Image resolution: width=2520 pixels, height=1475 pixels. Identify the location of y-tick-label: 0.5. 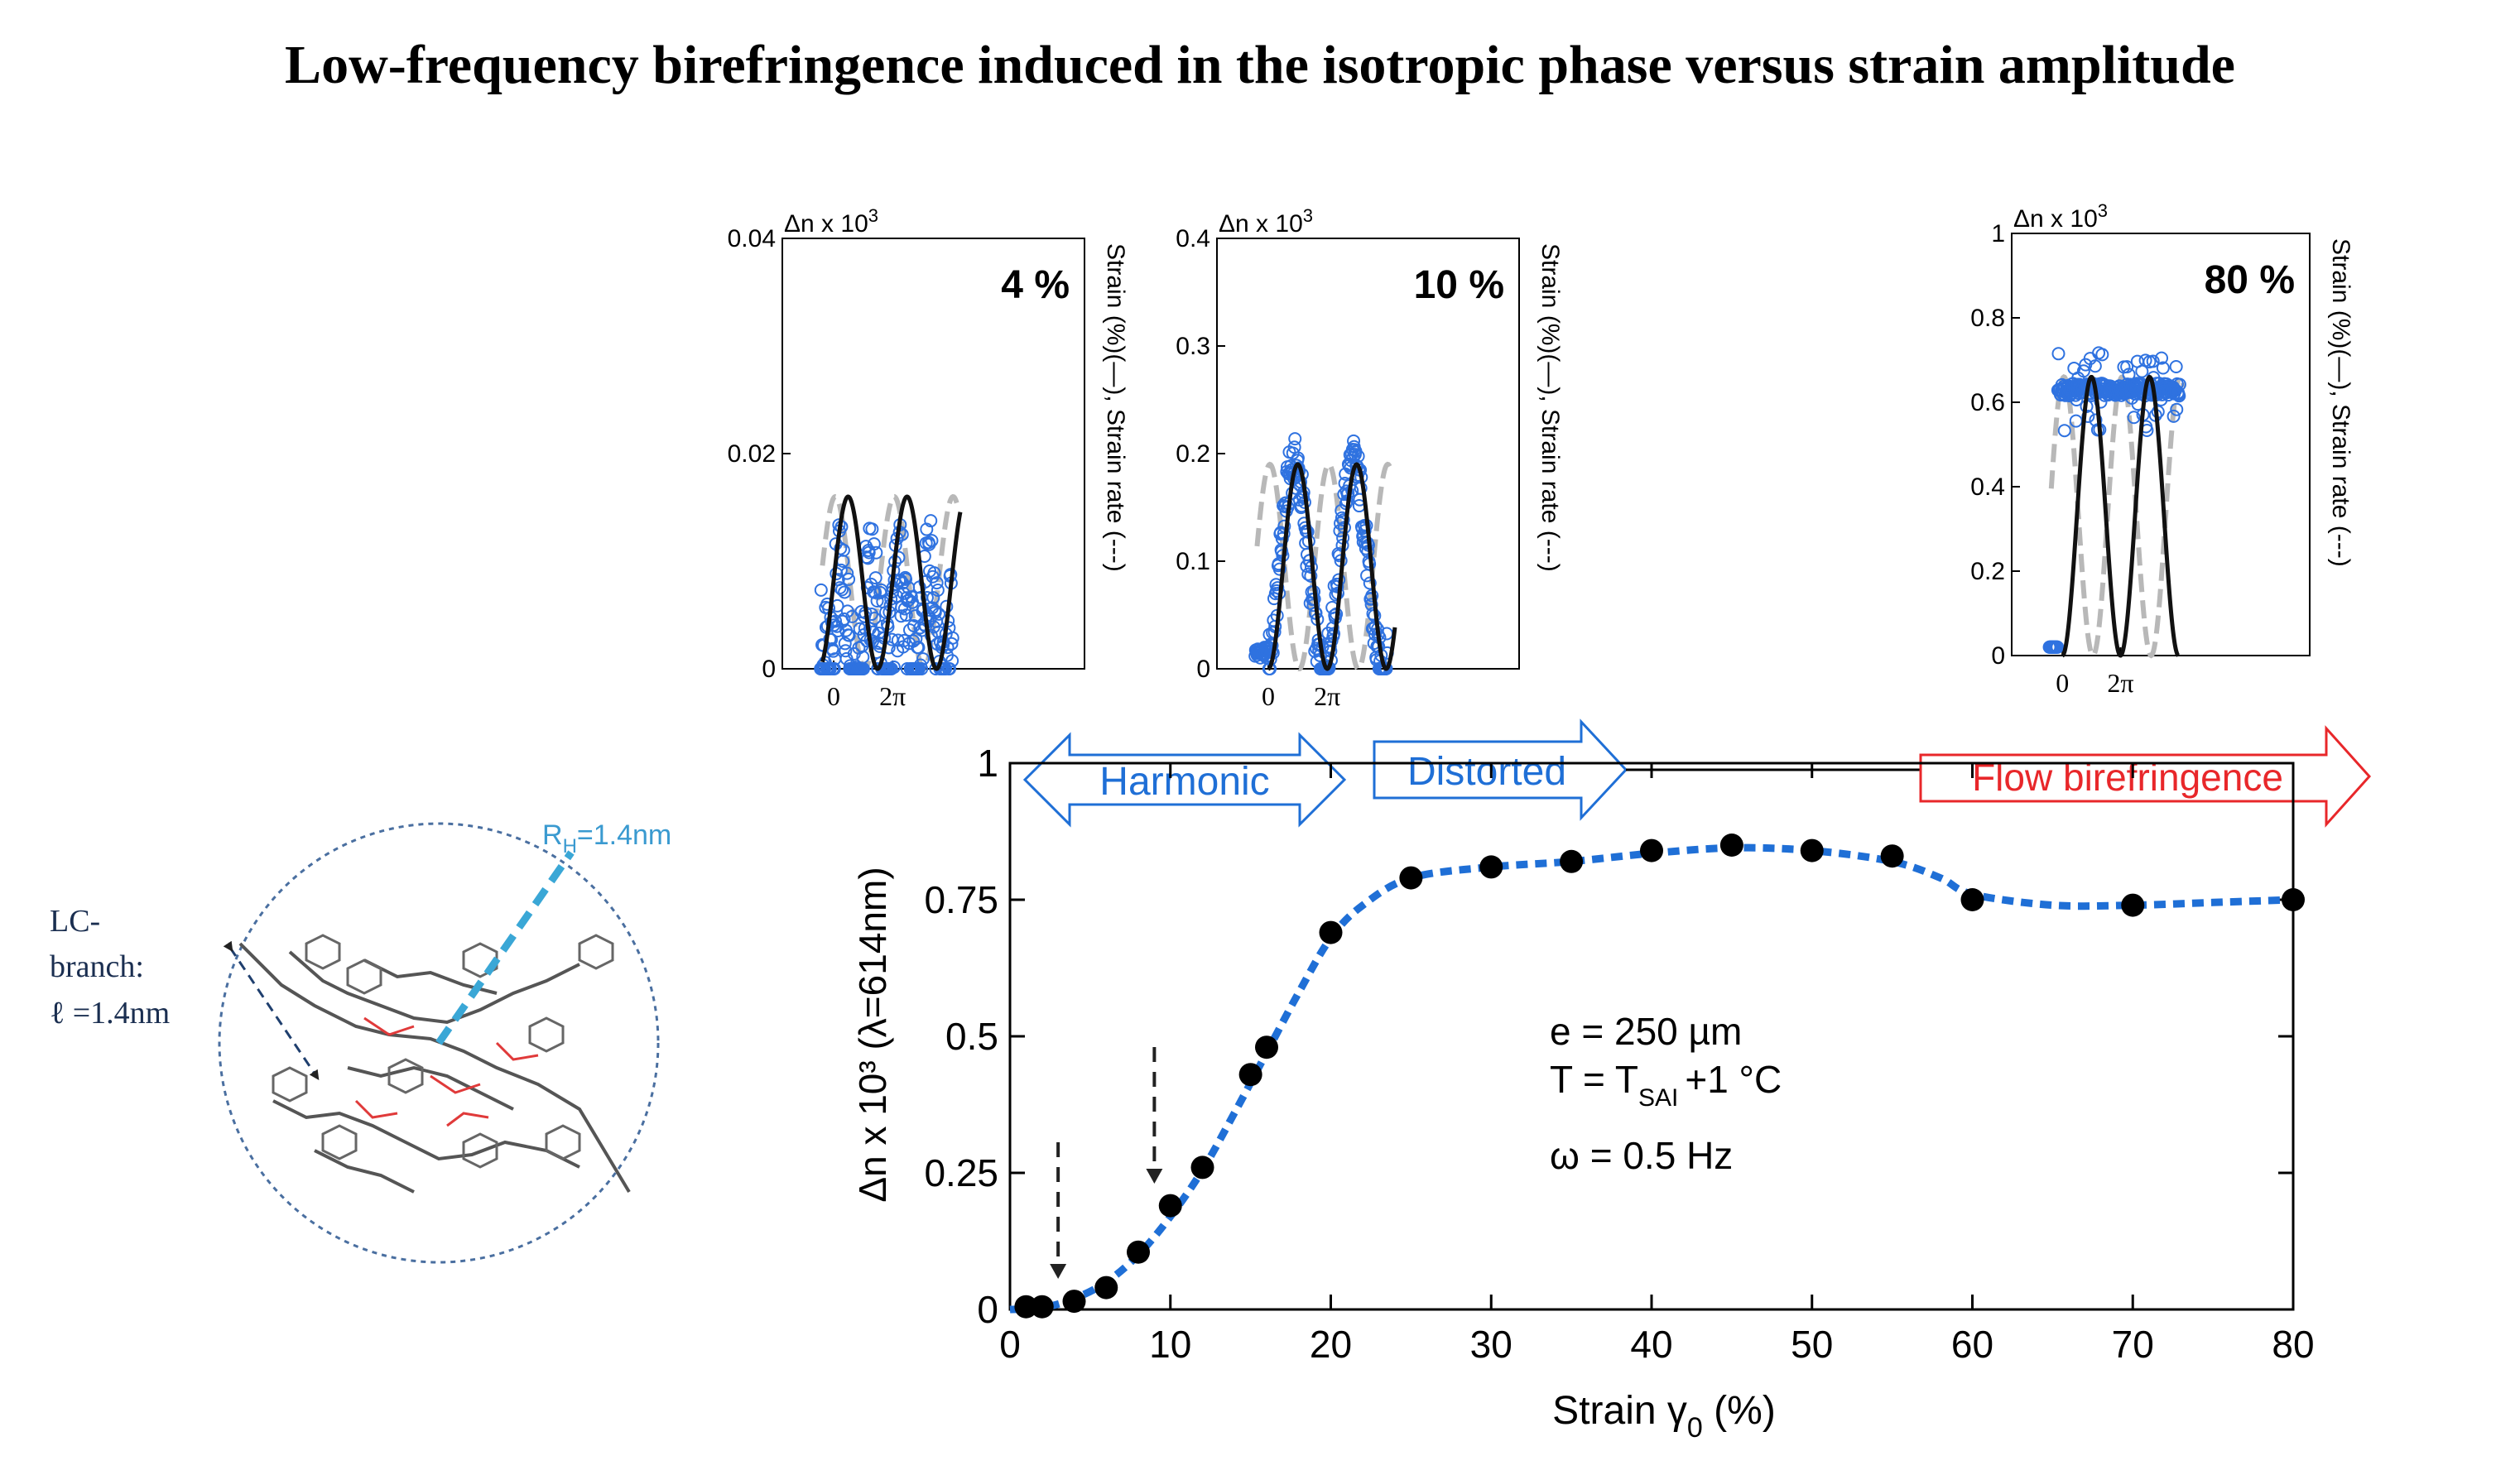
(971, 1036).